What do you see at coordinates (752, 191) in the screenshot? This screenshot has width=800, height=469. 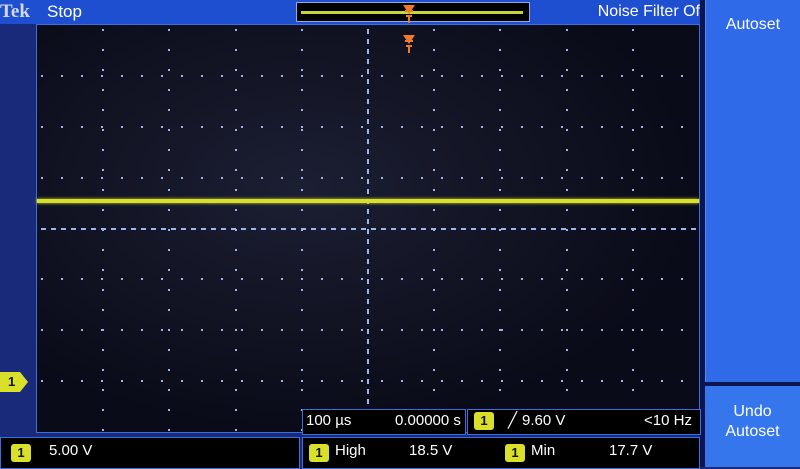 I see `autoset-button: Autoset` at bounding box center [752, 191].